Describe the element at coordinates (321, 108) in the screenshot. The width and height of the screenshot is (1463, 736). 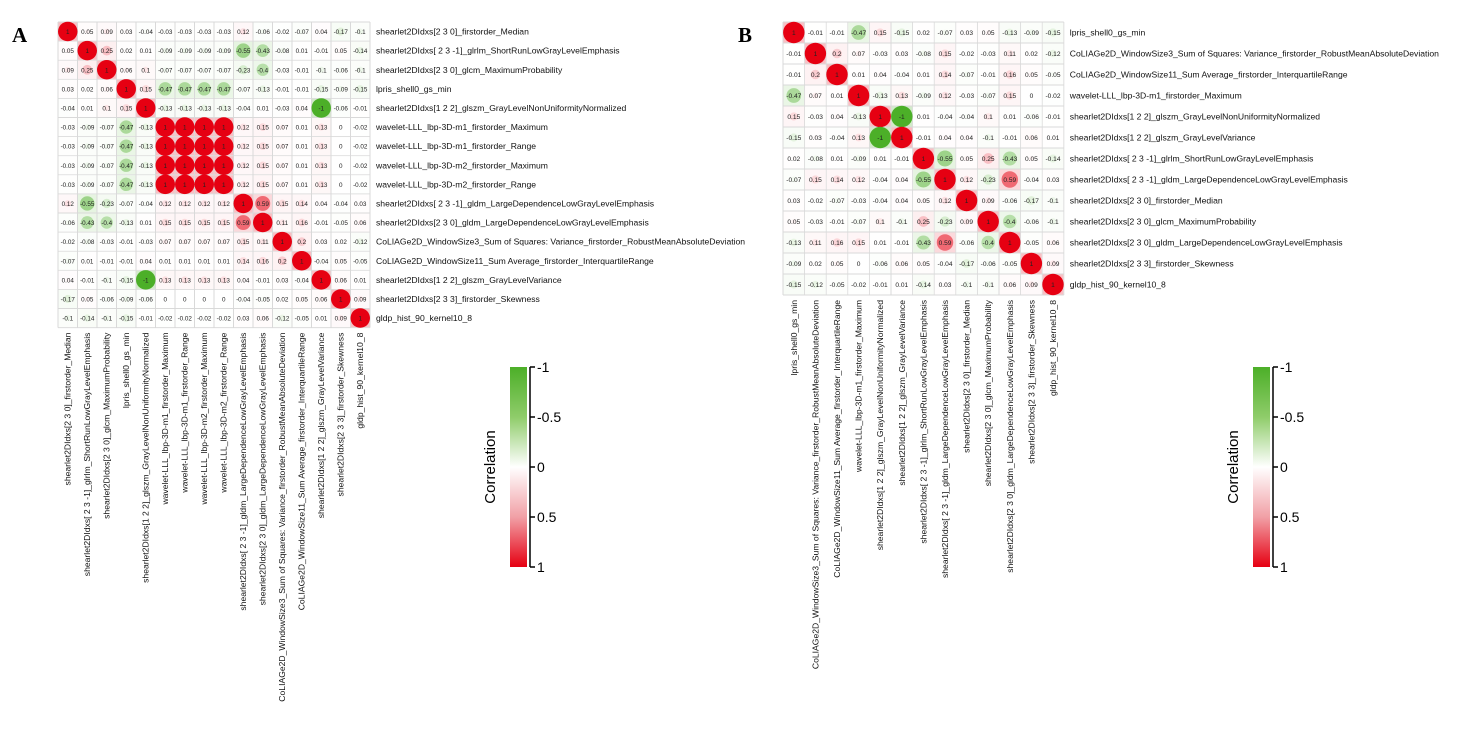
I see `cell-value: -1` at that location.